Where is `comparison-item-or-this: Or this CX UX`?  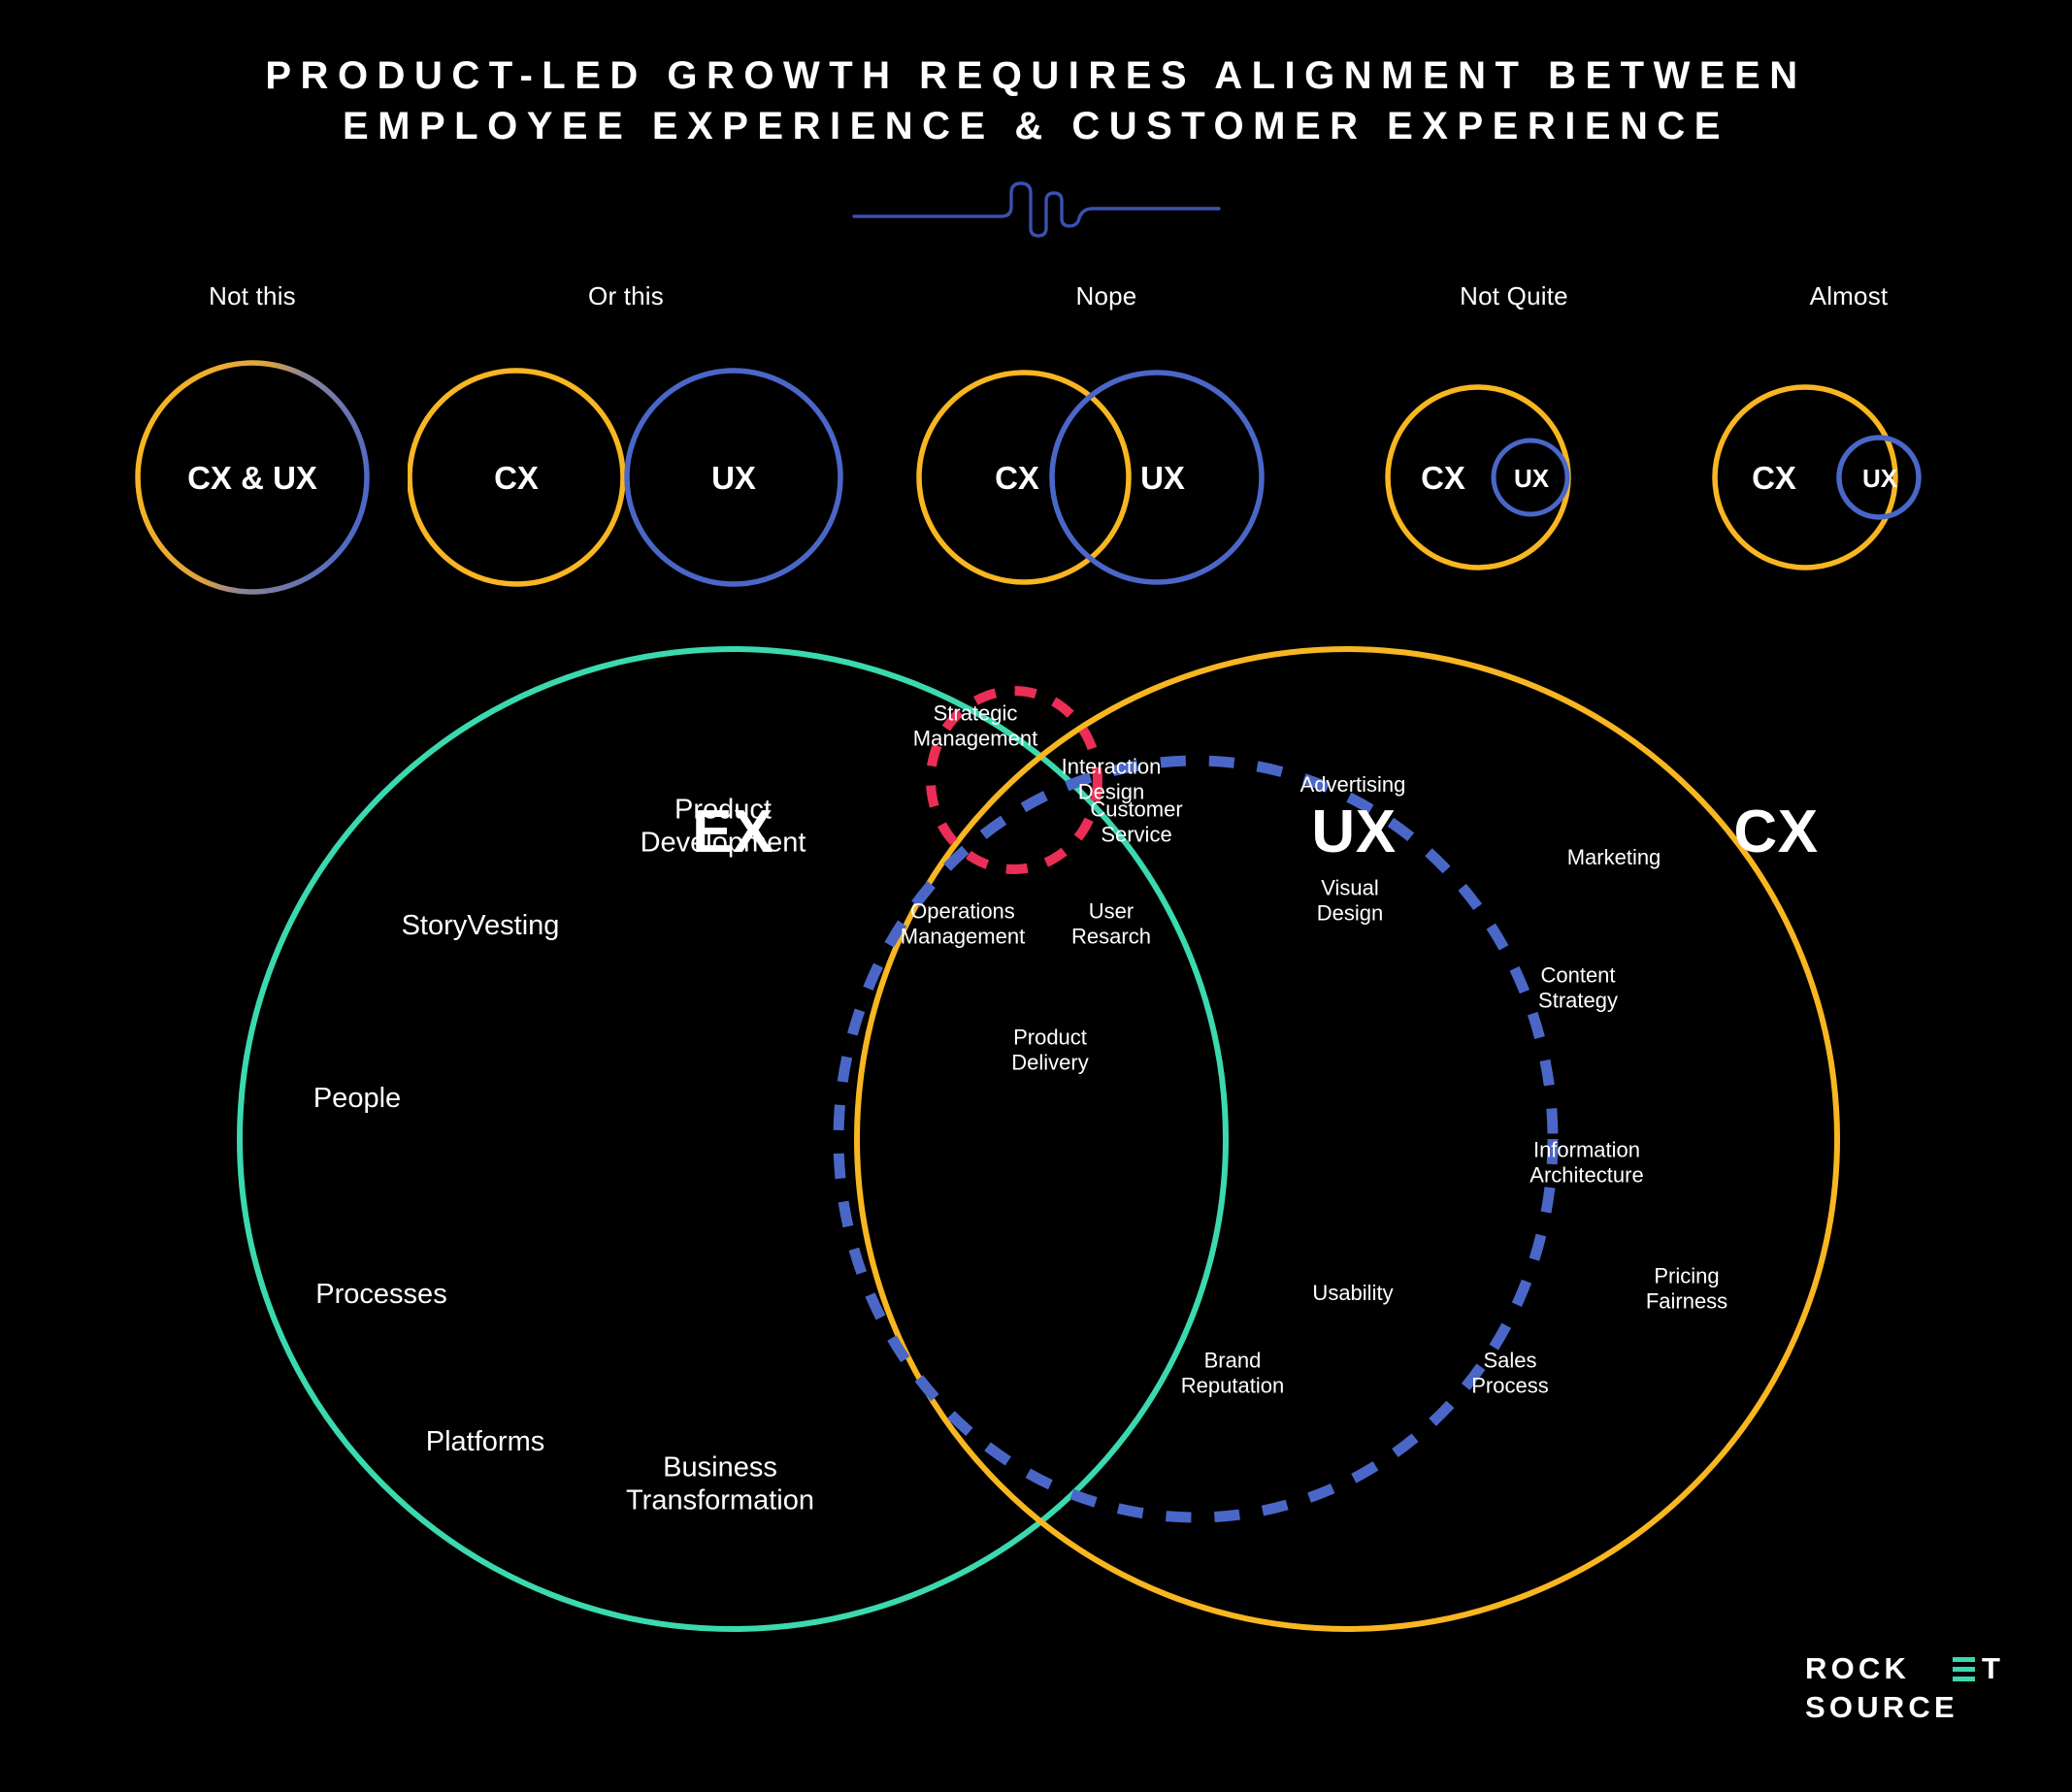 comparison-item-or-this: Or this CX UX is located at coordinates (626, 451).